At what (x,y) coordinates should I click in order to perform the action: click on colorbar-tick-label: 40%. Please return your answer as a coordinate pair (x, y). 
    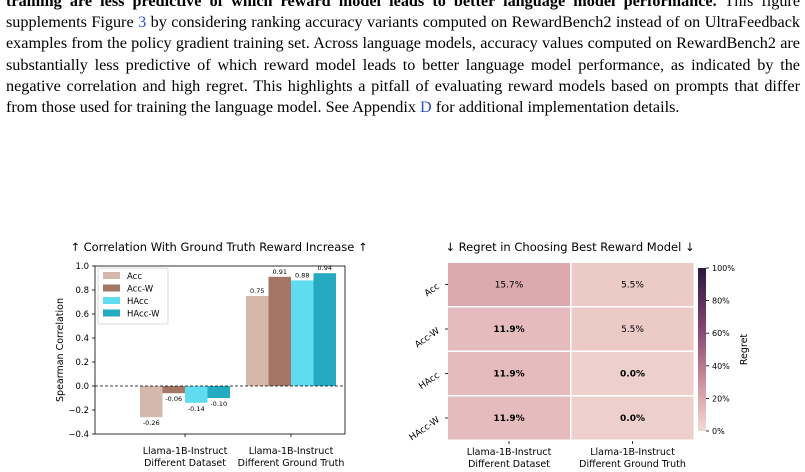
    Looking at the image, I should click on (721, 366).